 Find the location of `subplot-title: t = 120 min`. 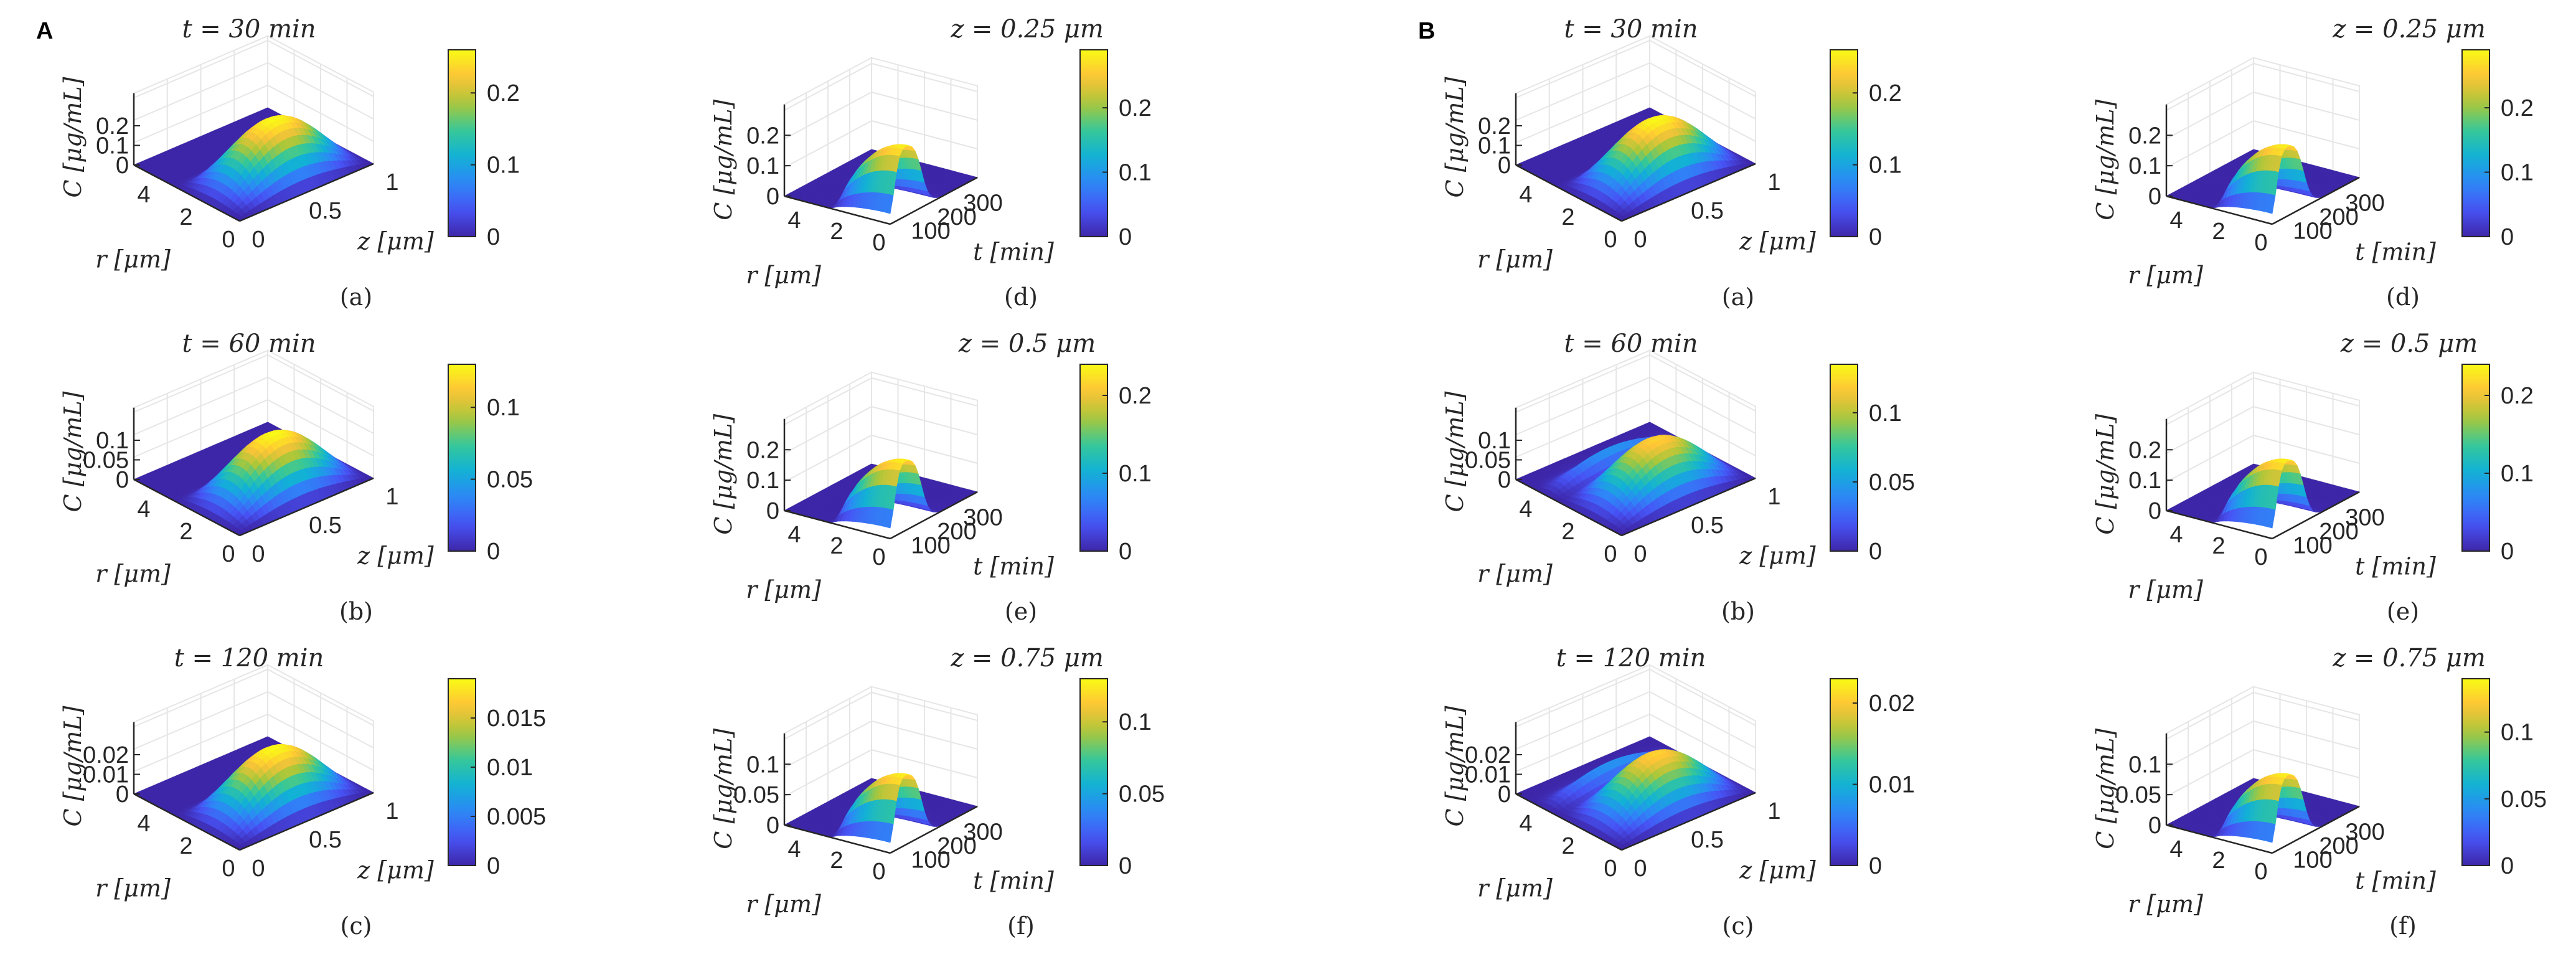

subplot-title: t = 120 min is located at coordinates (249, 658).